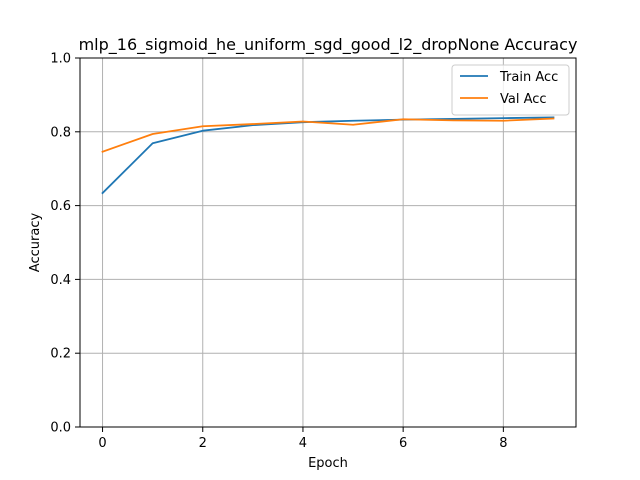 This screenshot has width=640, height=480. What do you see at coordinates (60, 428) in the screenshot?
I see `y-tick-label: 0.0` at bounding box center [60, 428].